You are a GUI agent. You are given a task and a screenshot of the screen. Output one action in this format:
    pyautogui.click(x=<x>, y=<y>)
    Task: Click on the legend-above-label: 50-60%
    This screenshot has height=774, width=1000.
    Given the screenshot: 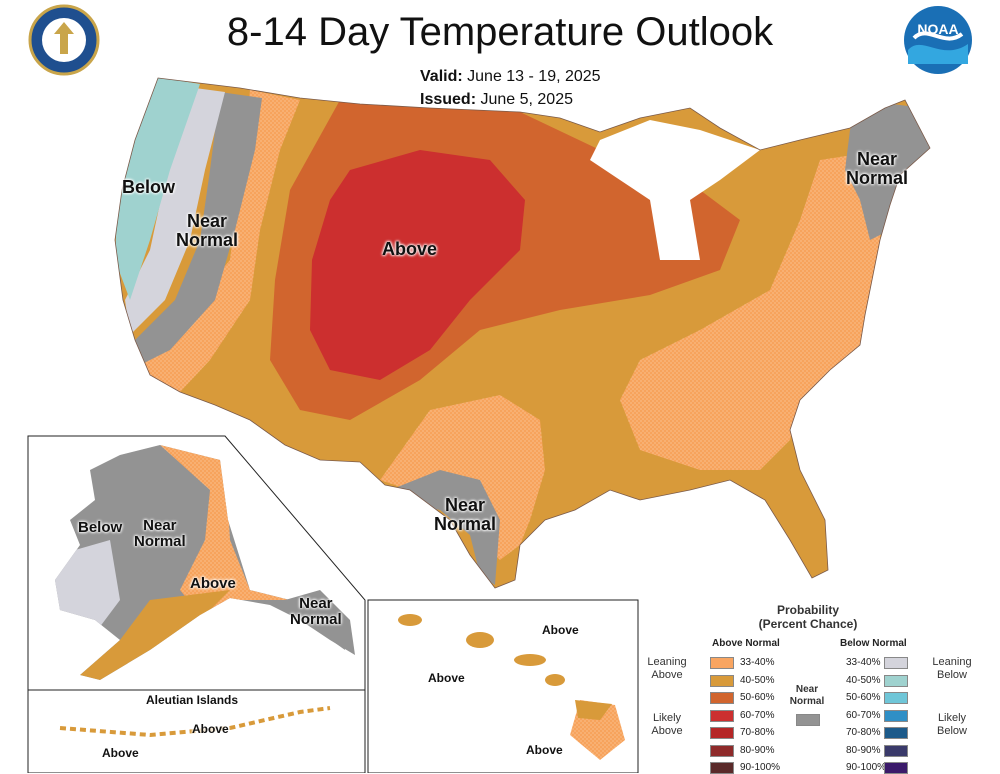 What is the action you would take?
    pyautogui.click(x=757, y=697)
    